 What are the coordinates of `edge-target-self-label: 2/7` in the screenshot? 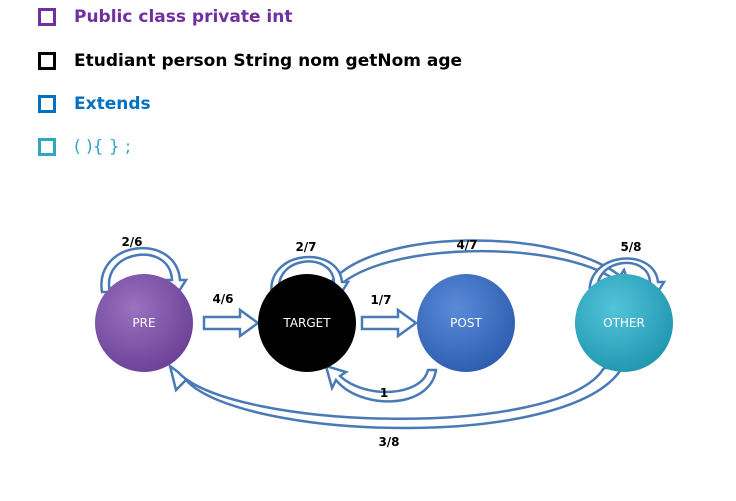 It's located at (305, 247).